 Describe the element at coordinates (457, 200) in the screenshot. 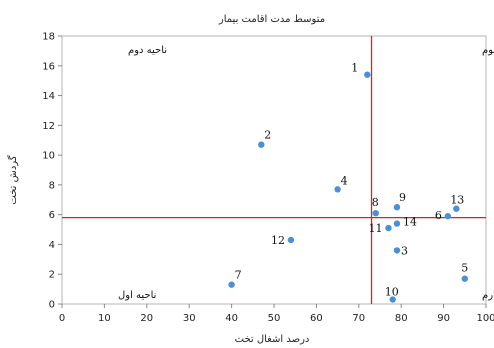

I see `data-point-label: 13` at that location.